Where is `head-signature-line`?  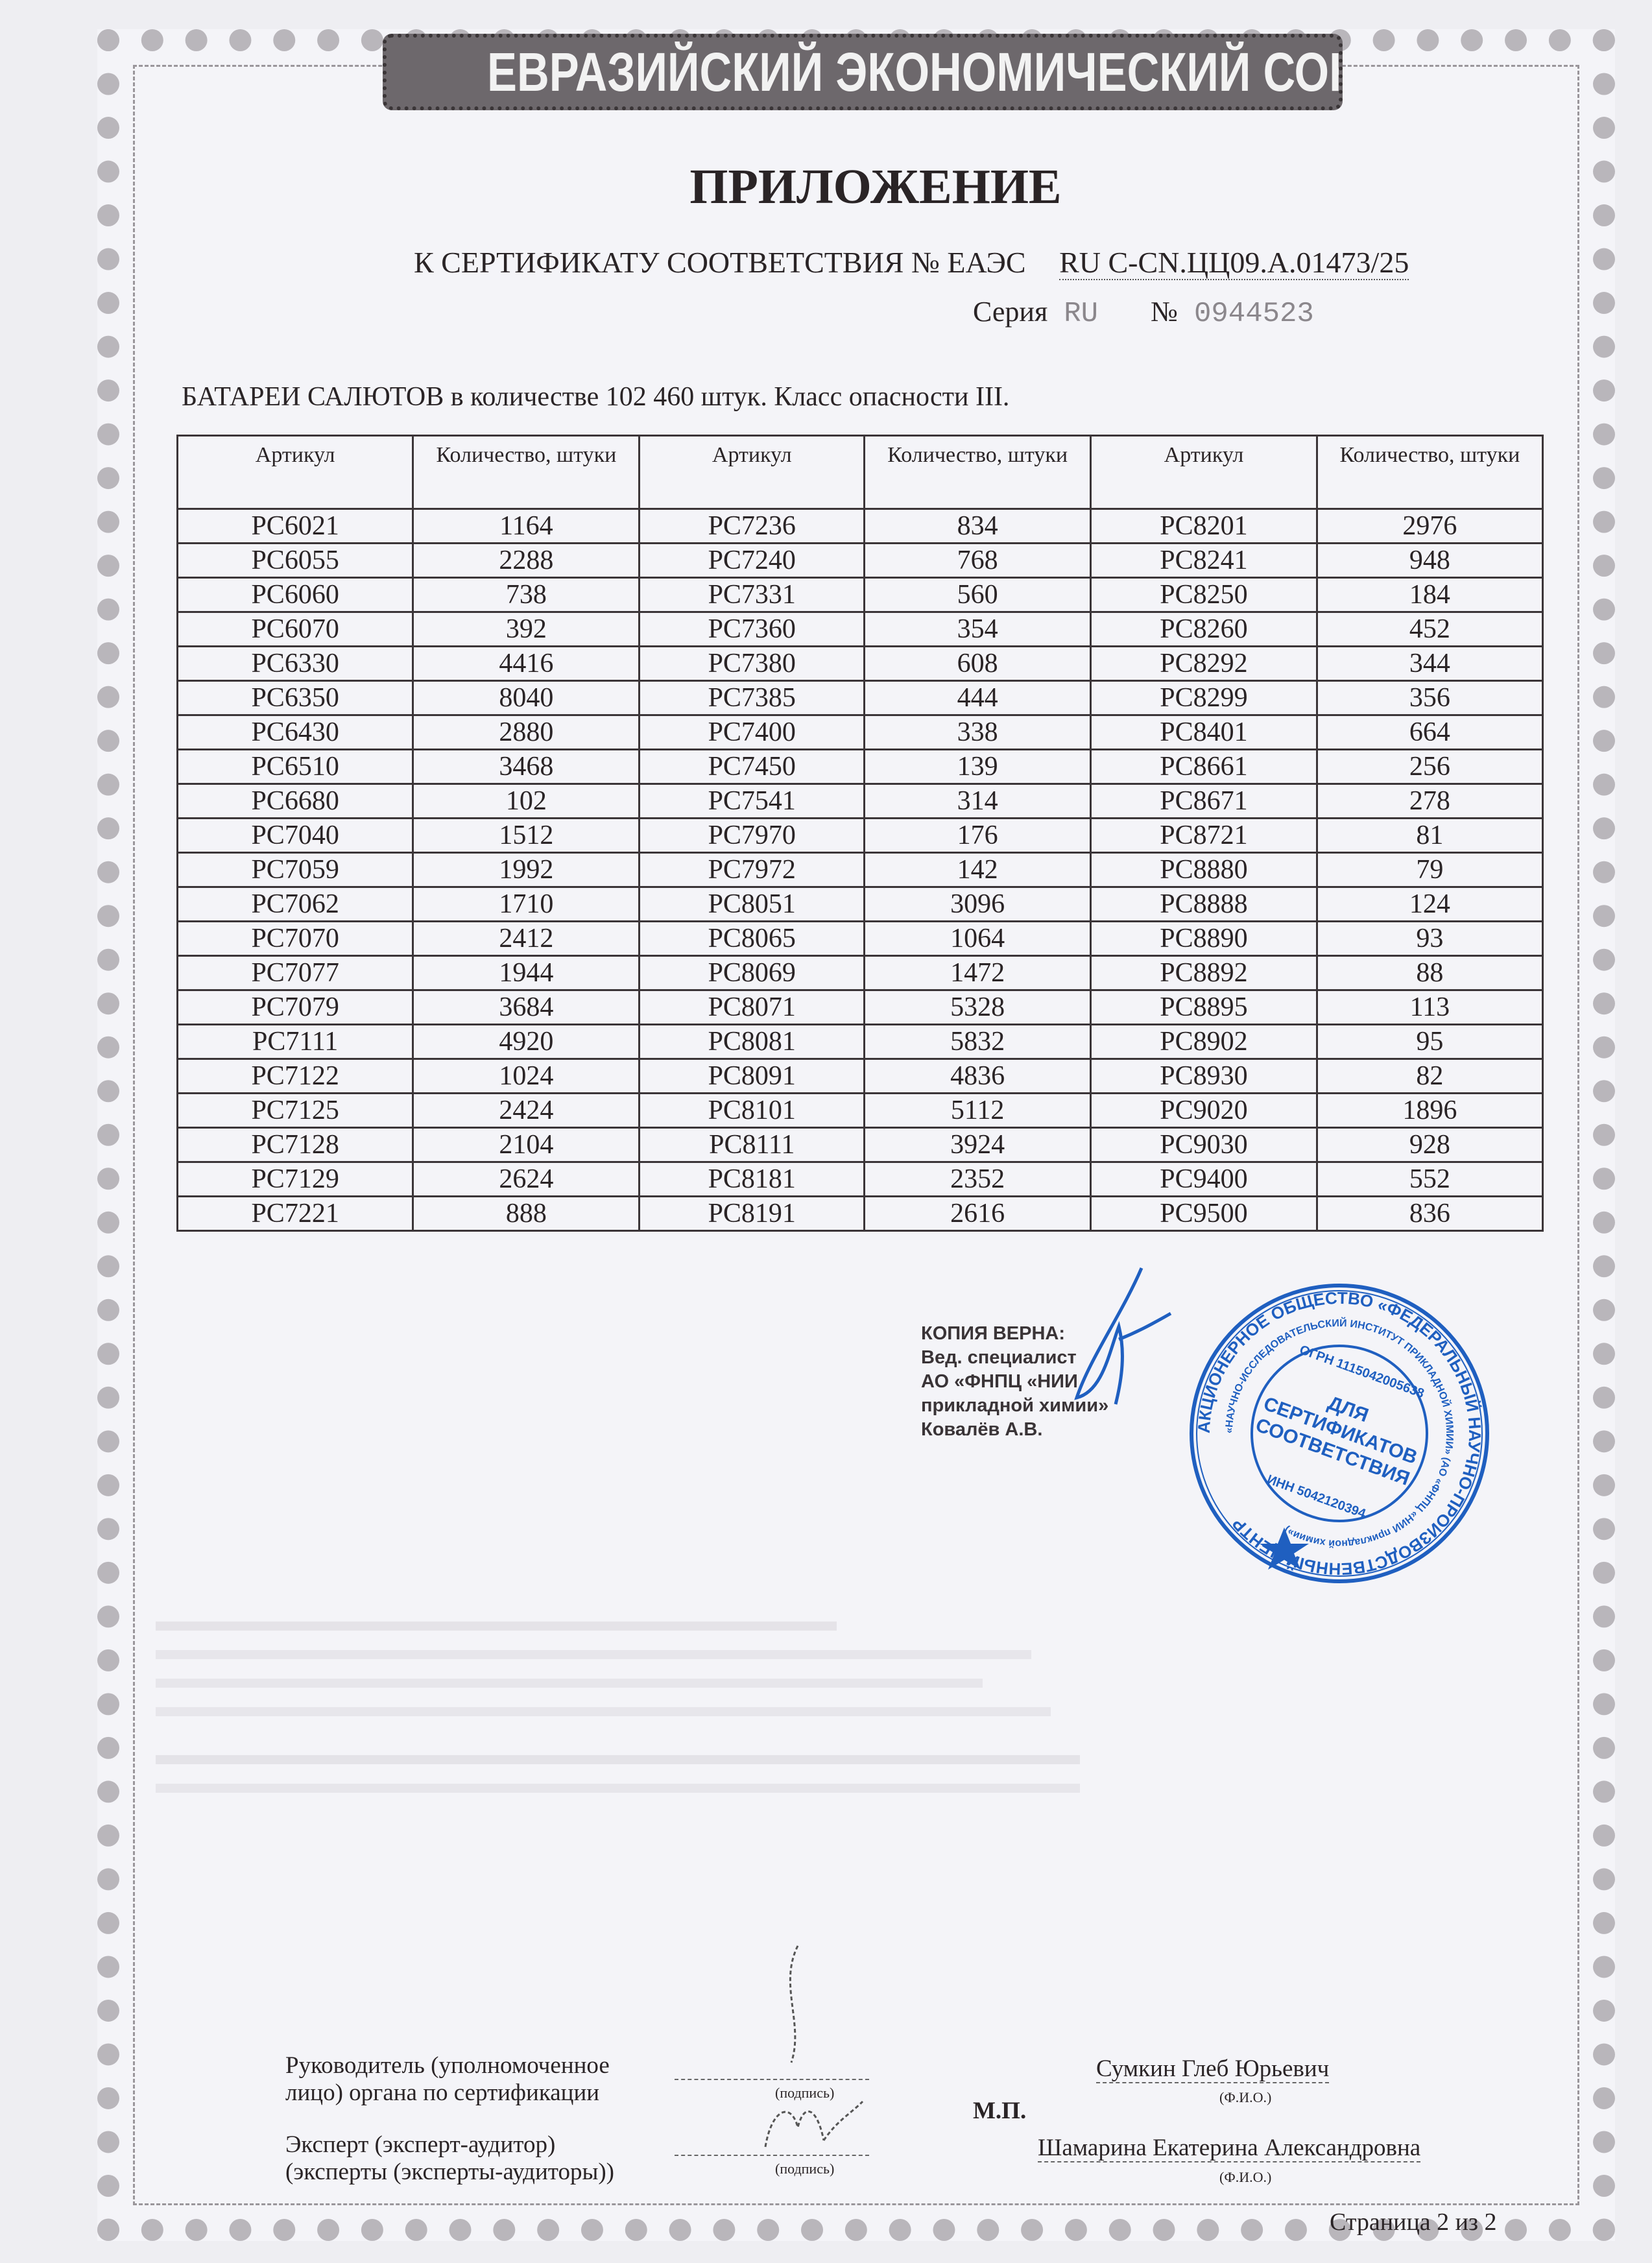
head-signature-line is located at coordinates (772, 2079).